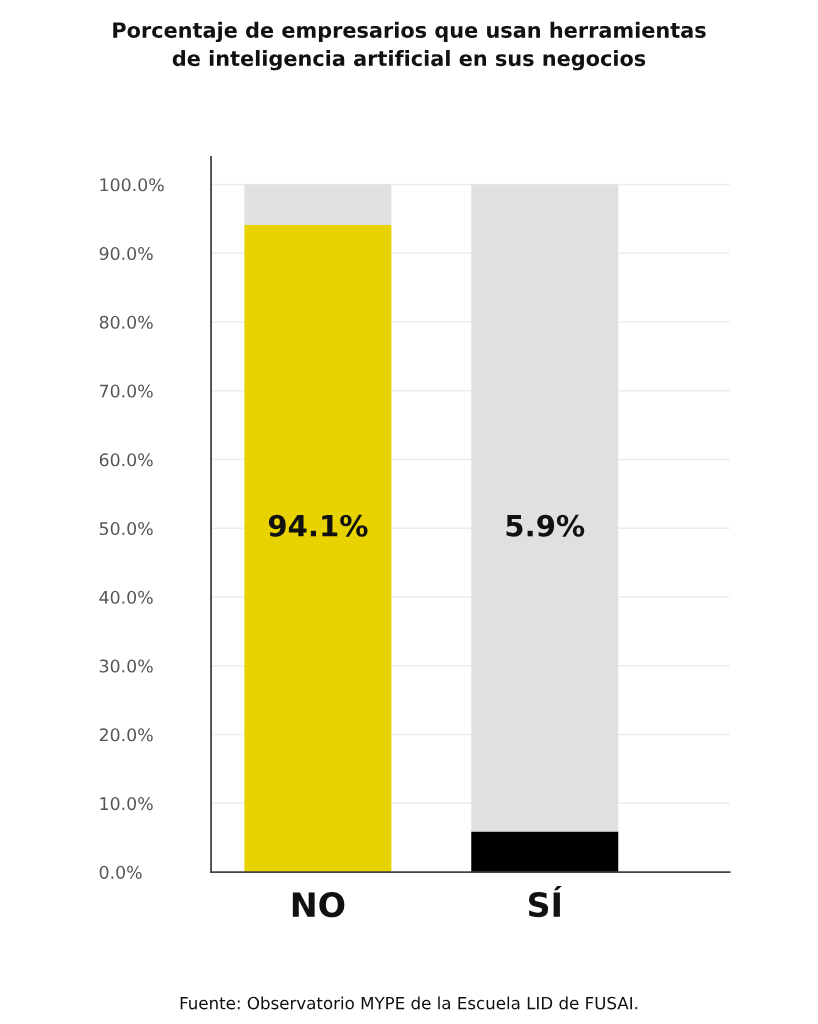  What do you see at coordinates (126, 735) in the screenshot?
I see `y-tick-label: 20.0%` at bounding box center [126, 735].